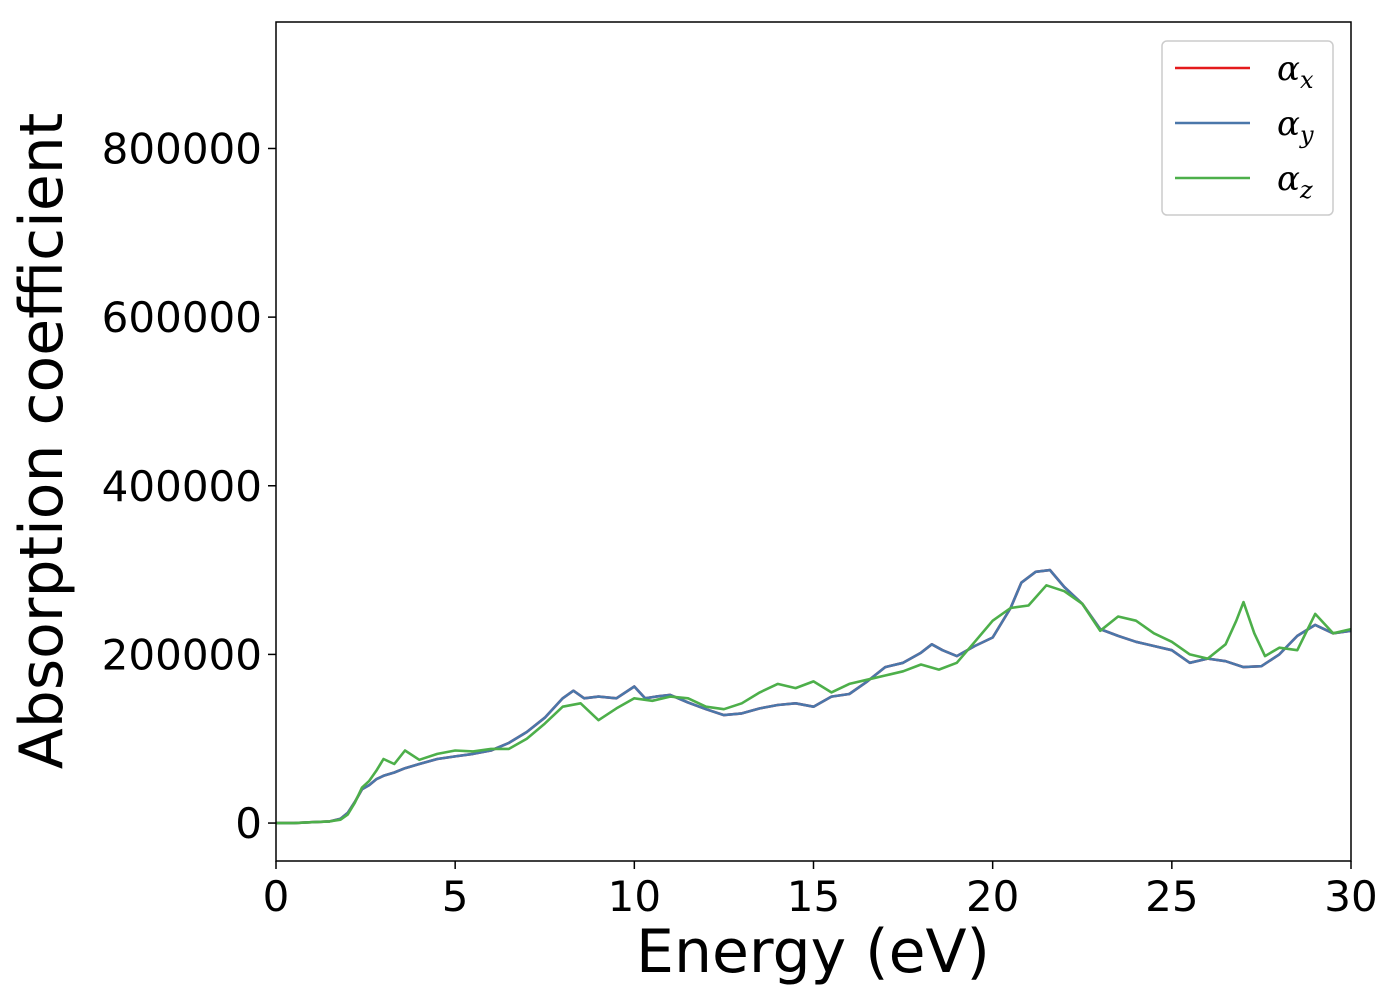  What do you see at coordinates (813, 952) in the screenshot?
I see `x-axis-label: Energy (eV)` at bounding box center [813, 952].